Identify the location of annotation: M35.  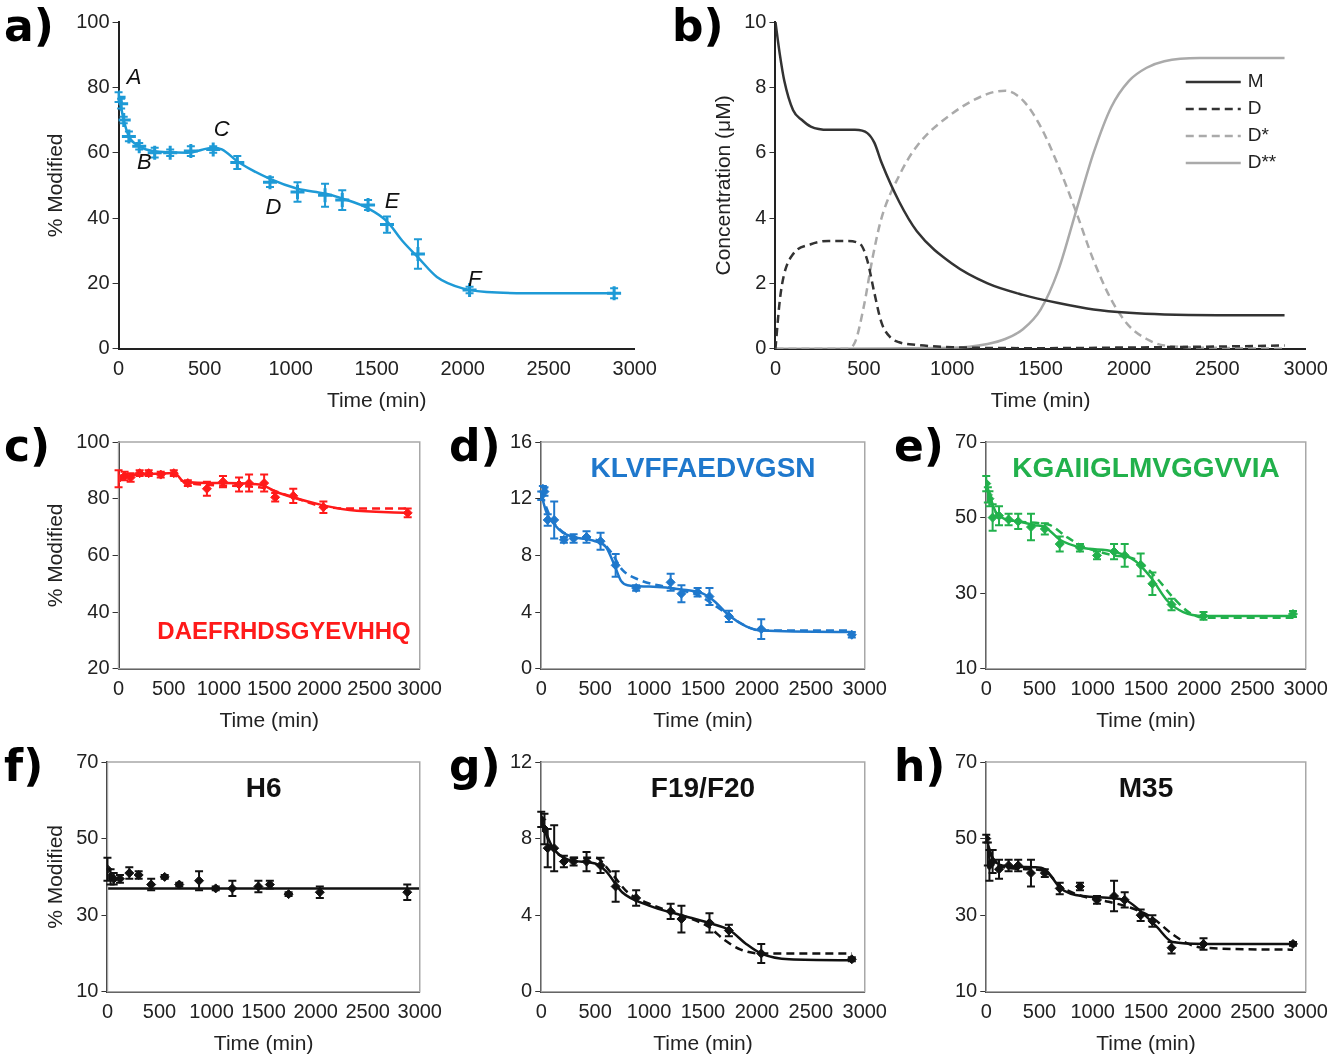
(1146, 788).